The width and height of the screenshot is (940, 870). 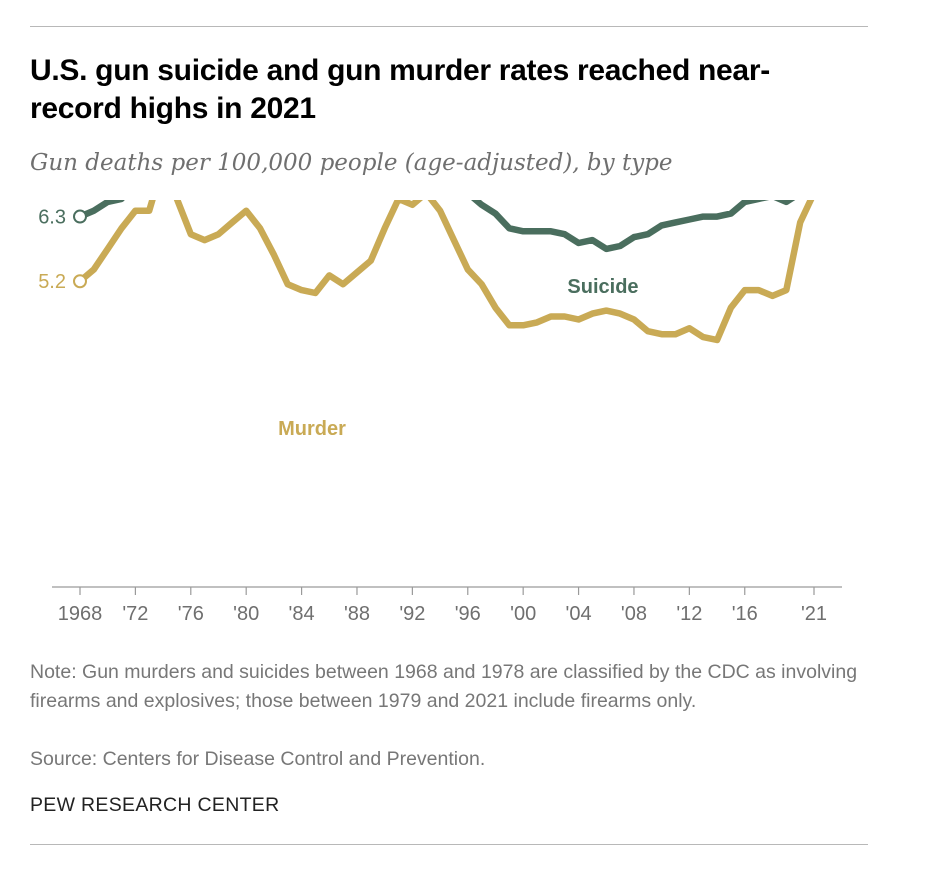 What do you see at coordinates (312, 429) in the screenshot?
I see `murder-series-label: Murder` at bounding box center [312, 429].